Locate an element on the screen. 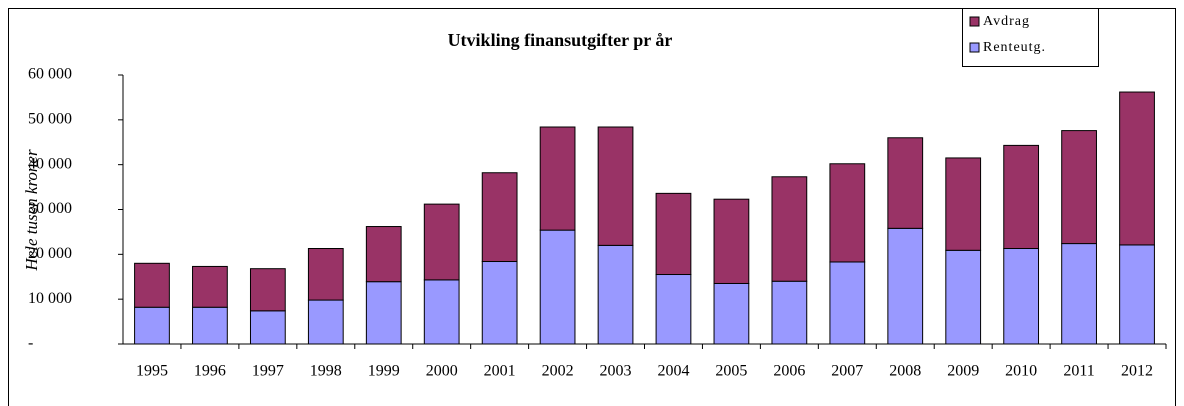  x-tick-label: 2003 is located at coordinates (616, 371).